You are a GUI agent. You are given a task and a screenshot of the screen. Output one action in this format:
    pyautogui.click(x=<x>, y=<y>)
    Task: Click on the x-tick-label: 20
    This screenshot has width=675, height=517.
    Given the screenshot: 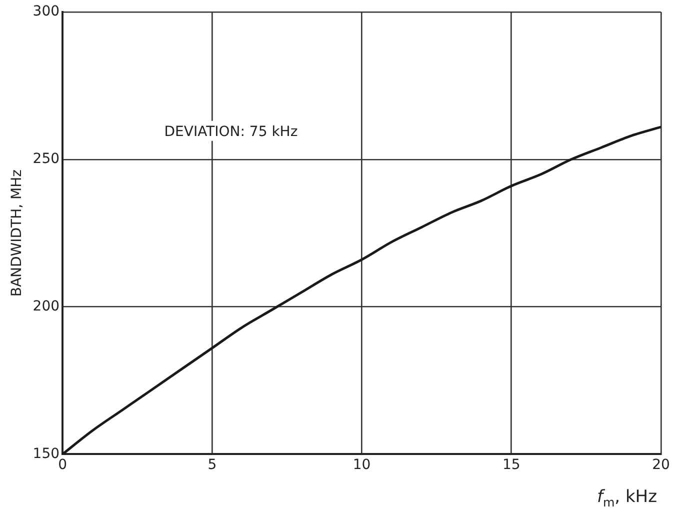 What is the action you would take?
    pyautogui.click(x=661, y=465)
    